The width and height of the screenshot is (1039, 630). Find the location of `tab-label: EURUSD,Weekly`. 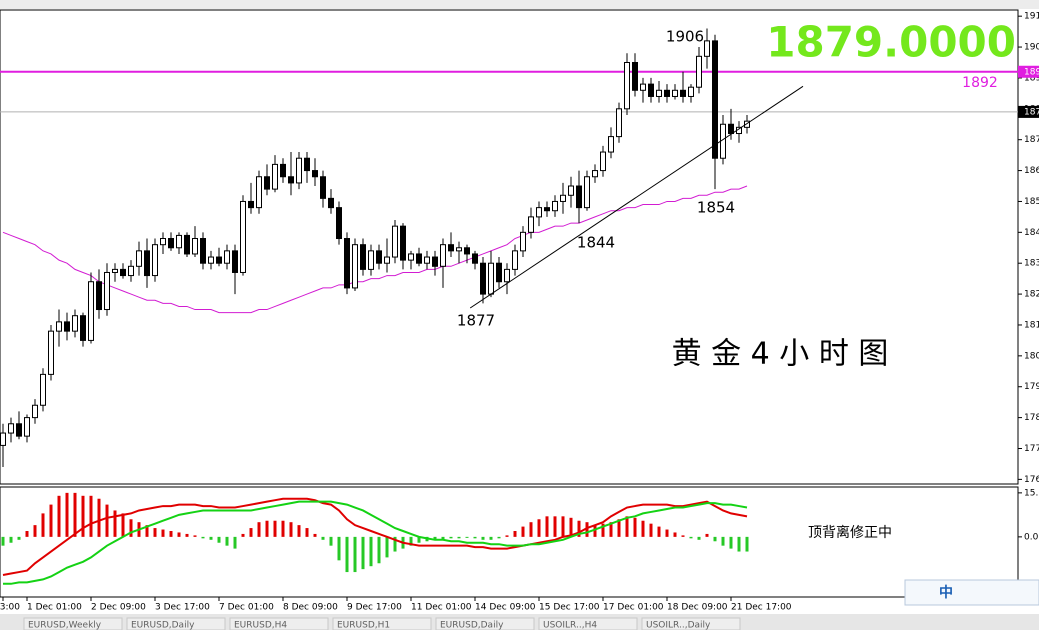

tab-label: EURUSD,Weekly is located at coordinates (65, 625).